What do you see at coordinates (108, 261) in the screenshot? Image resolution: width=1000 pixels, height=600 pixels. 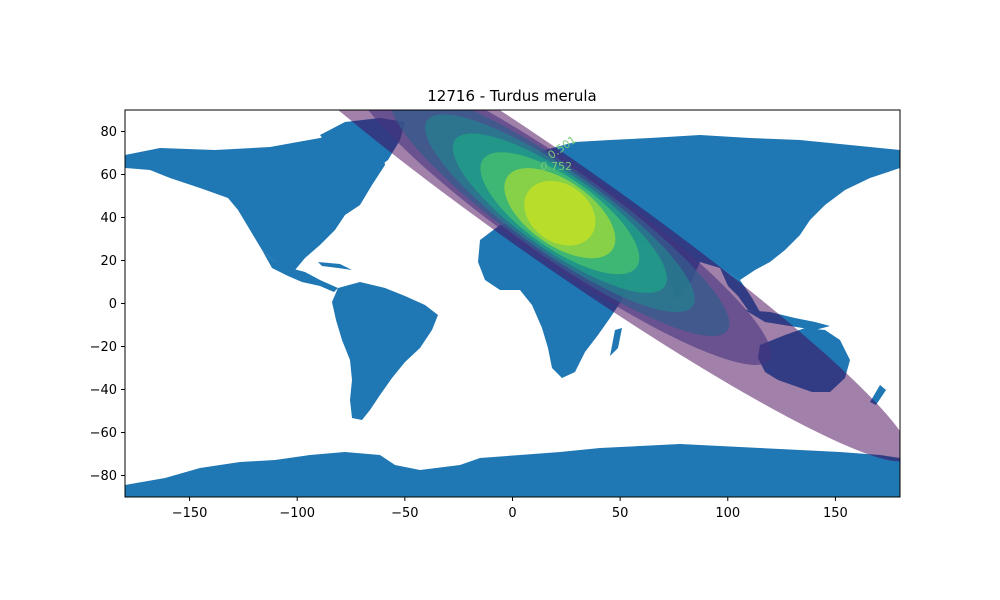 I see `y-tick-label: 20` at bounding box center [108, 261].